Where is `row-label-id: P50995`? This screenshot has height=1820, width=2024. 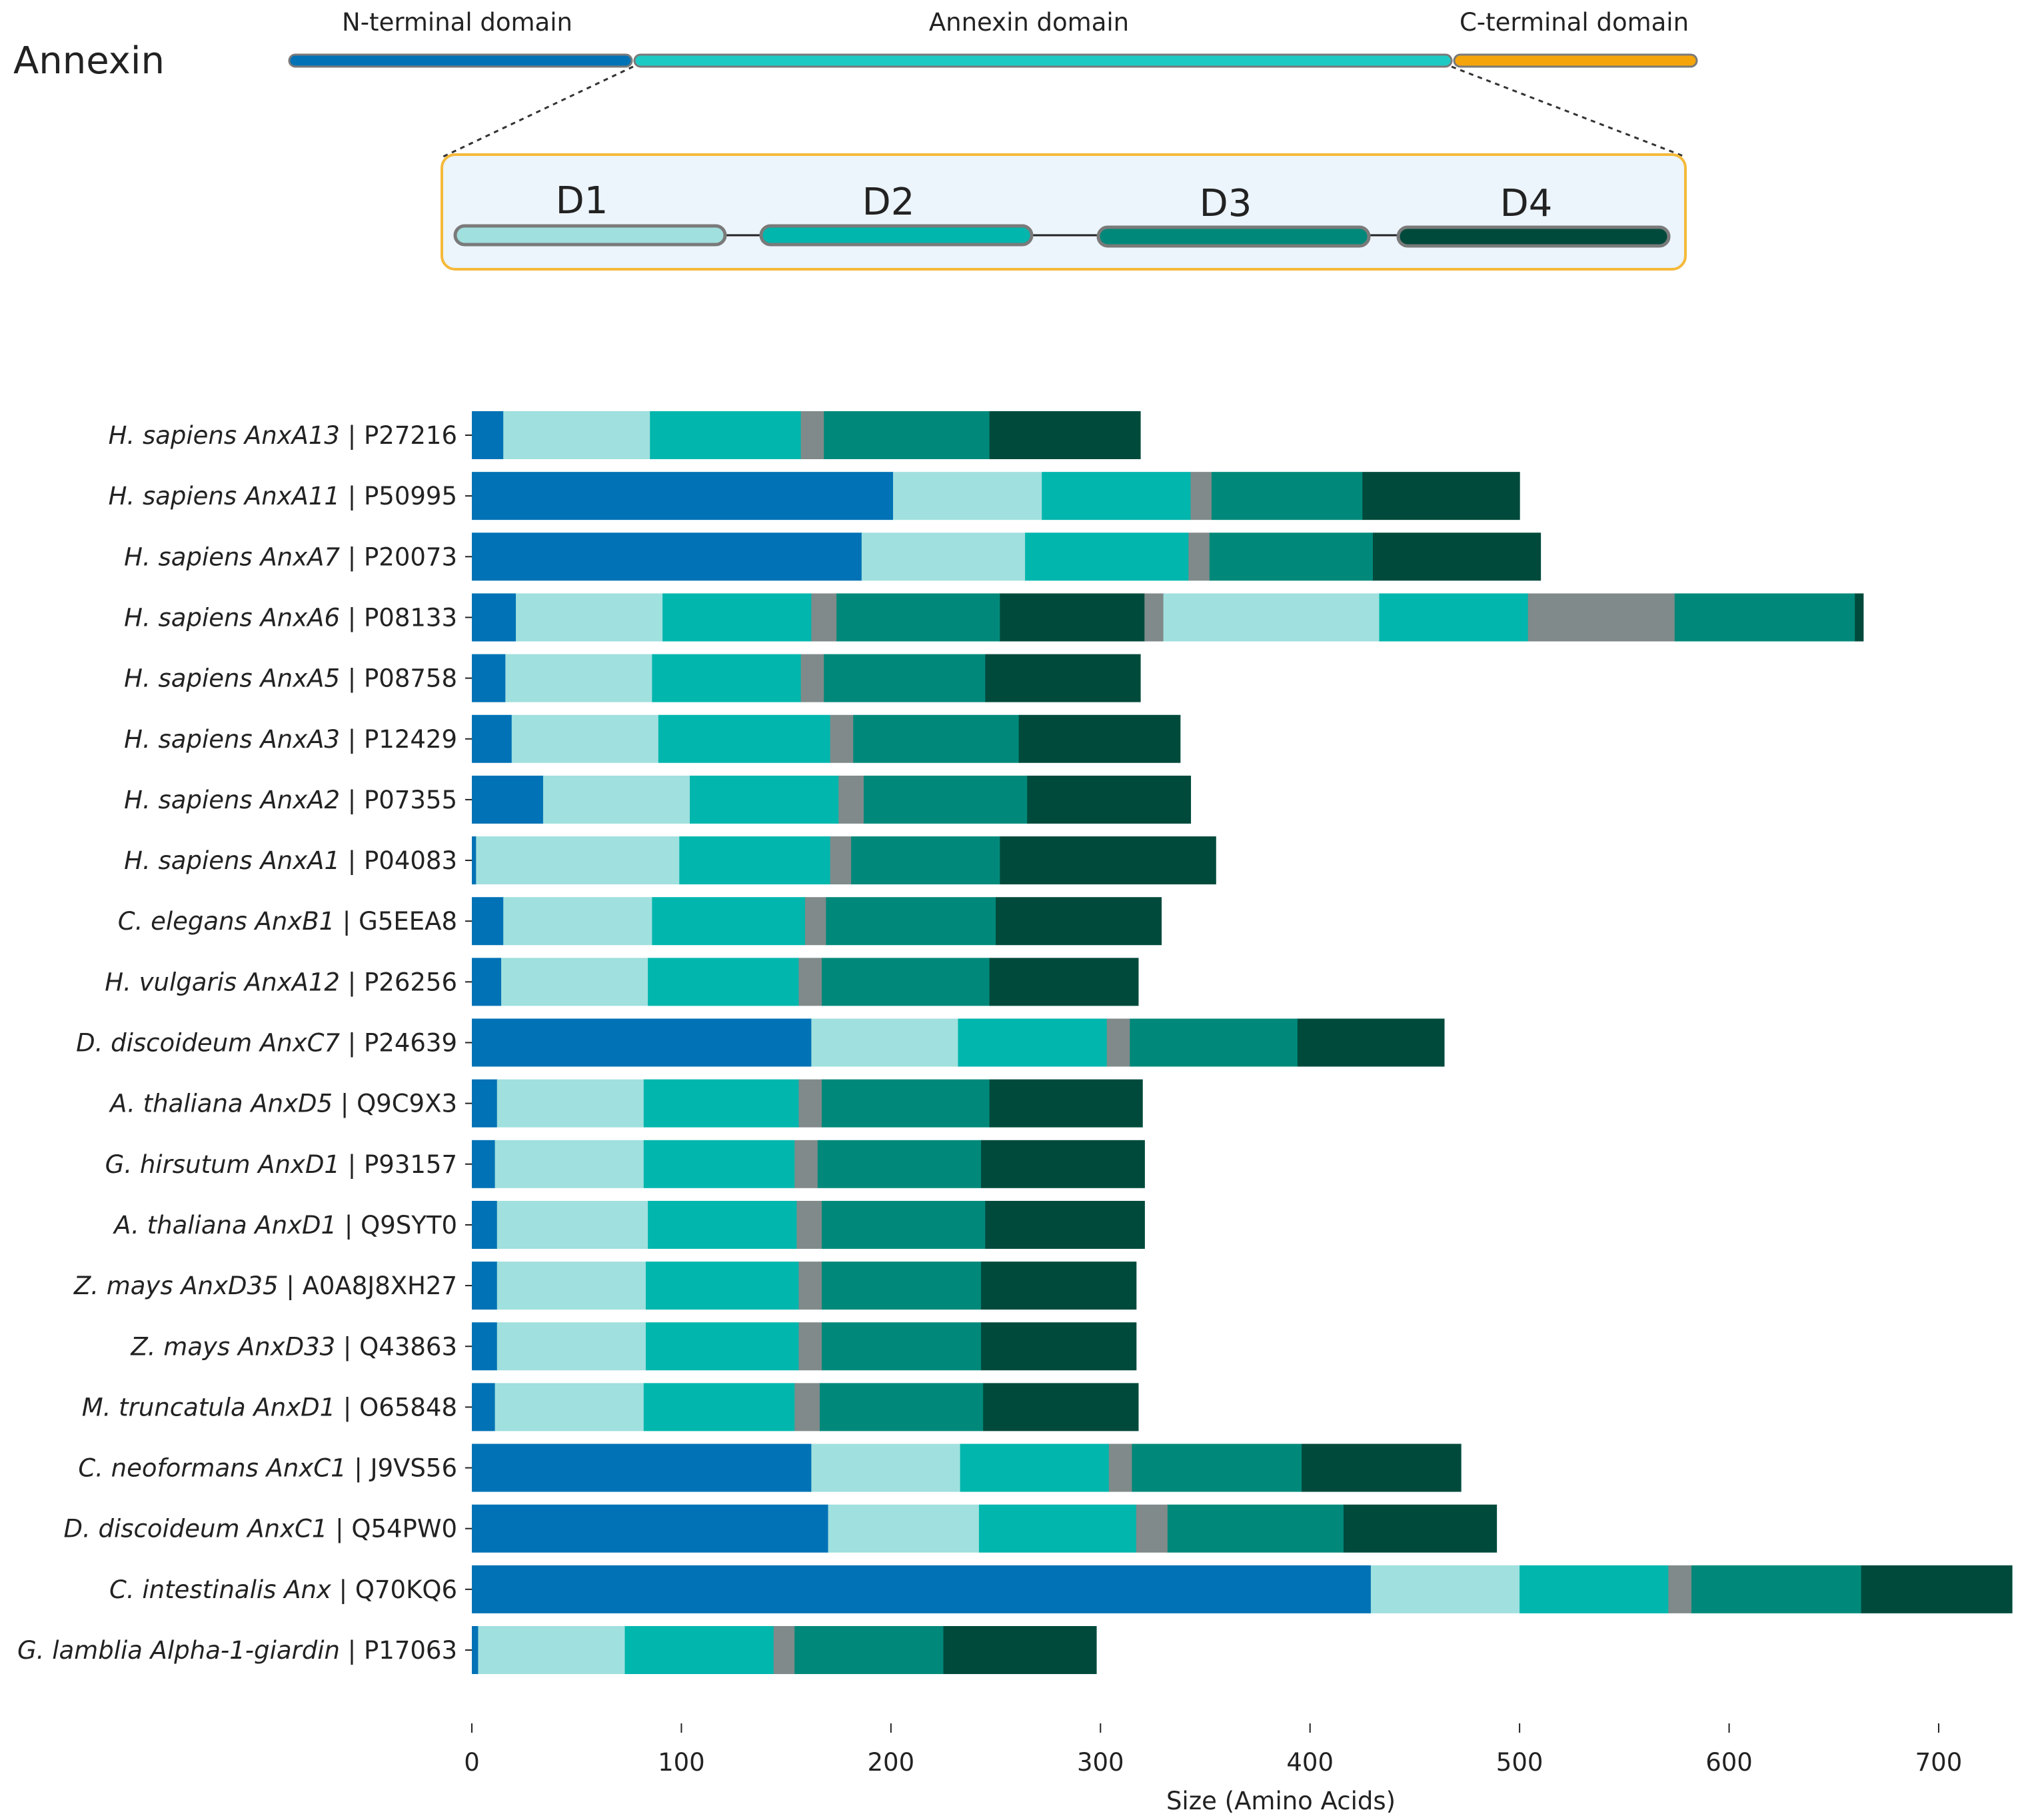
row-label-id: P50995 is located at coordinates (410, 496).